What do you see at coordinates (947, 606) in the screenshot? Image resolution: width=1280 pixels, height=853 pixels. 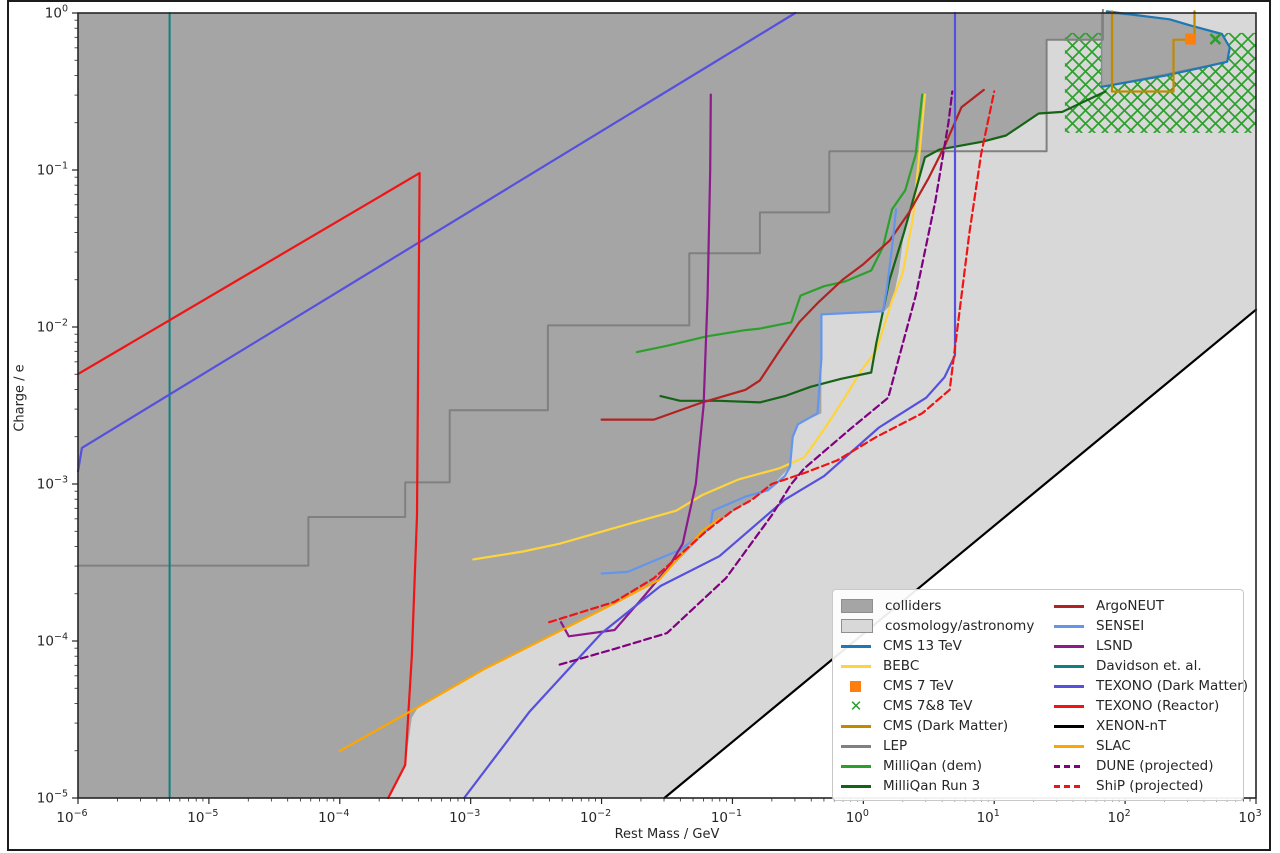 I see `legend-item-colliders: colliders` at bounding box center [947, 606].